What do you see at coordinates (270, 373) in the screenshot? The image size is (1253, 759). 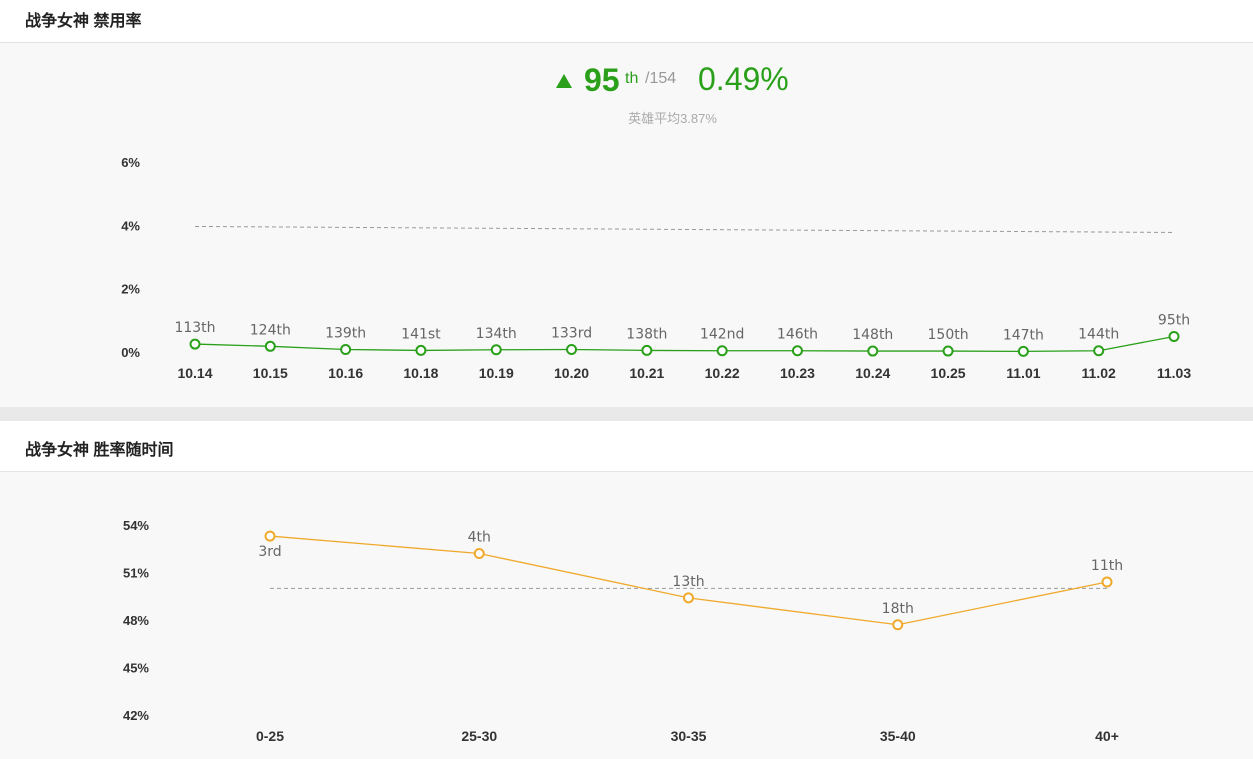 I see `x-tick-label: 10.15` at bounding box center [270, 373].